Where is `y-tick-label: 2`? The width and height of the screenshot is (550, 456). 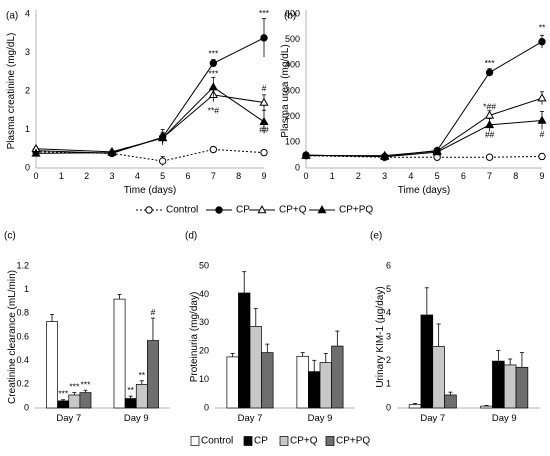
y-tick-label: 2 is located at coordinates (27, 90).